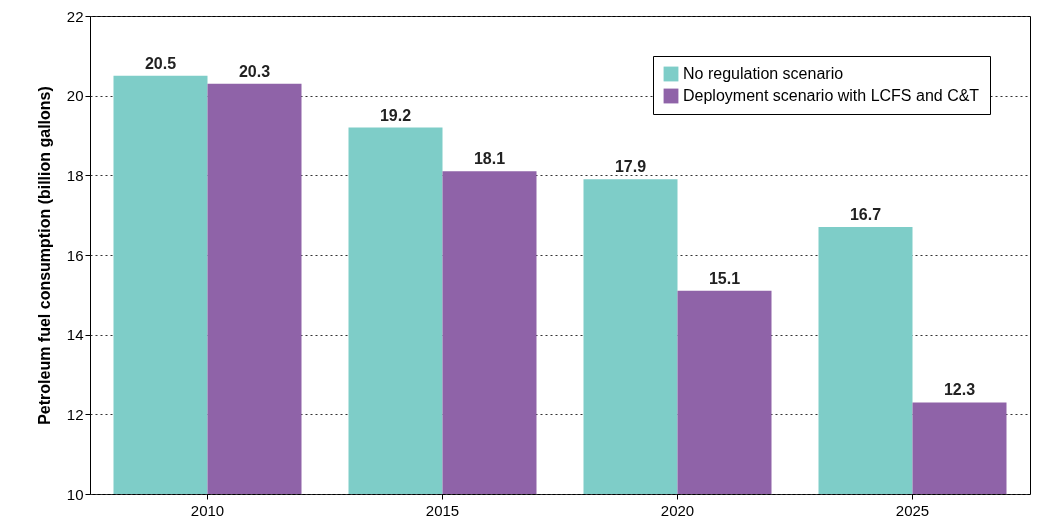 The height and width of the screenshot is (527, 1040). What do you see at coordinates (724, 278) in the screenshot?
I see `data-label: 15.1` at bounding box center [724, 278].